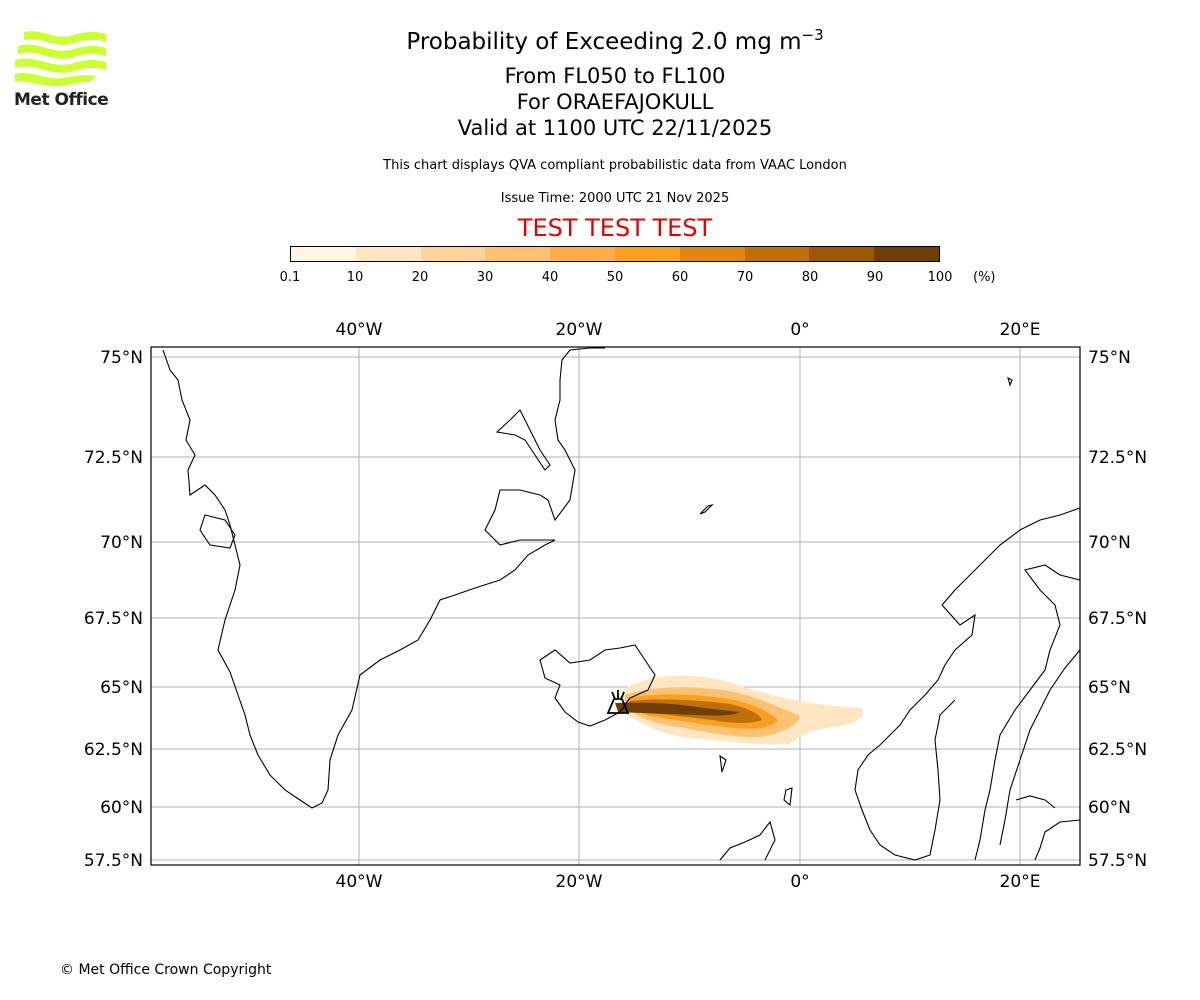 The height and width of the screenshot is (1000, 1200). Describe the element at coordinates (1010, 381) in the screenshot. I see `svalbard-islet` at that location.